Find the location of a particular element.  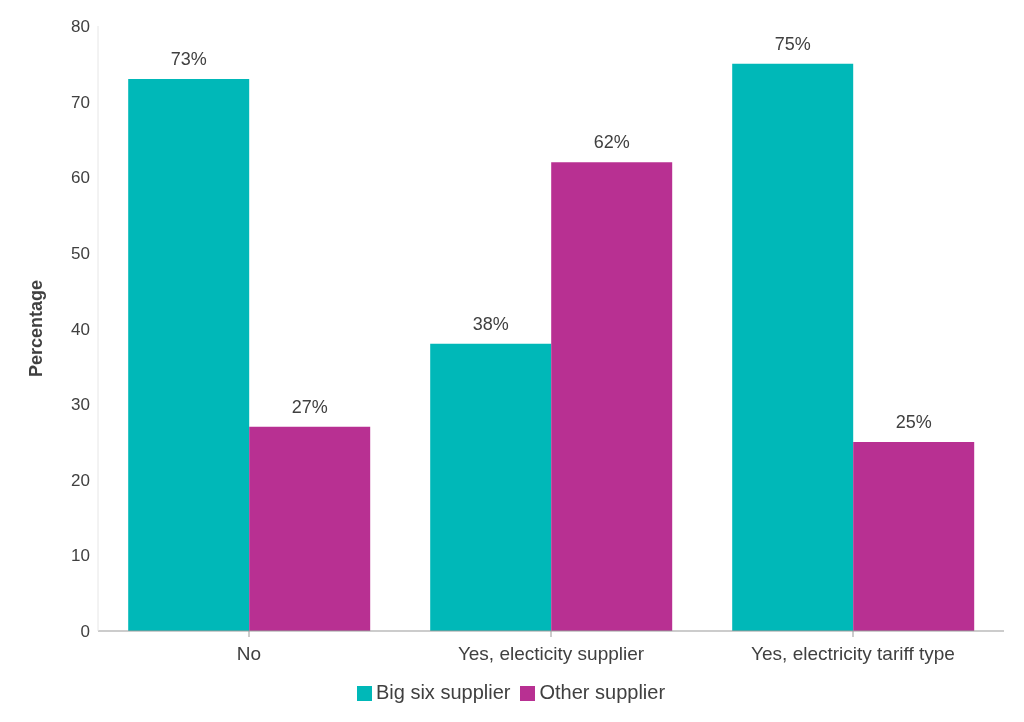

legend-label: Big six supplier is located at coordinates (443, 692).